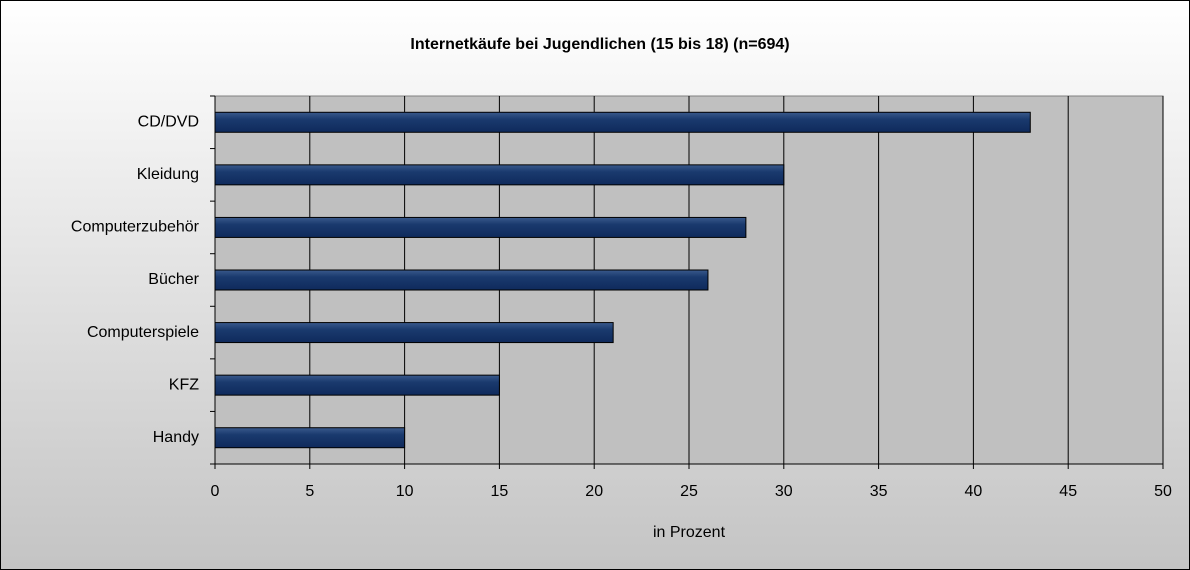 Image resolution: width=1190 pixels, height=570 pixels. Describe the element at coordinates (500, 491) in the screenshot. I see `x-tick-label: 15` at that location.